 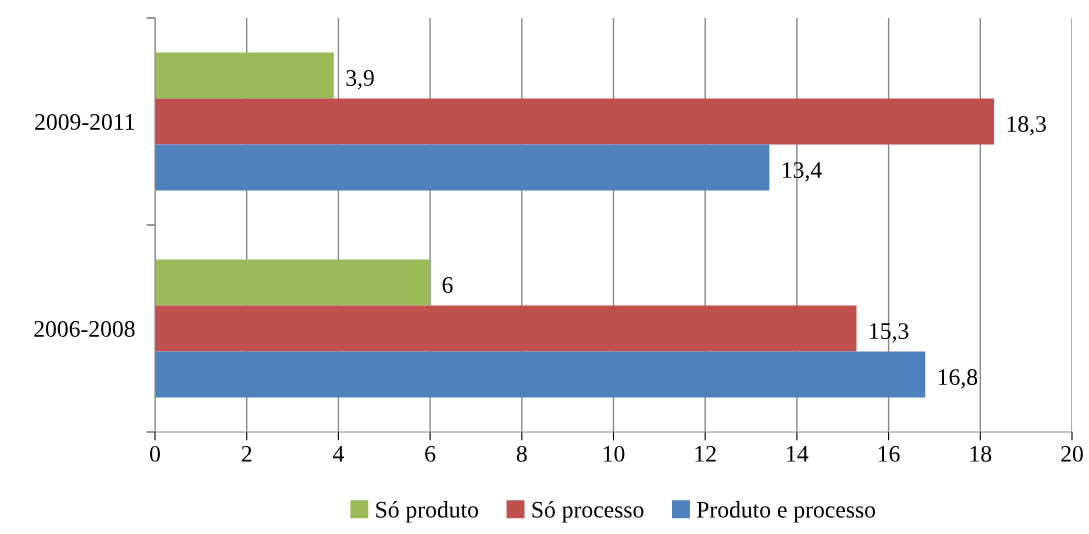 What do you see at coordinates (705, 453) in the screenshot?
I see `x-tick-label: 12` at bounding box center [705, 453].